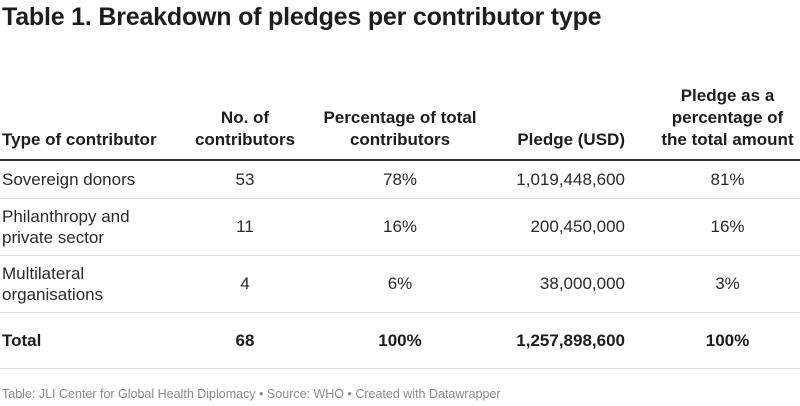  What do you see at coordinates (245, 227) in the screenshot?
I see `cell-contributors: 11` at bounding box center [245, 227].